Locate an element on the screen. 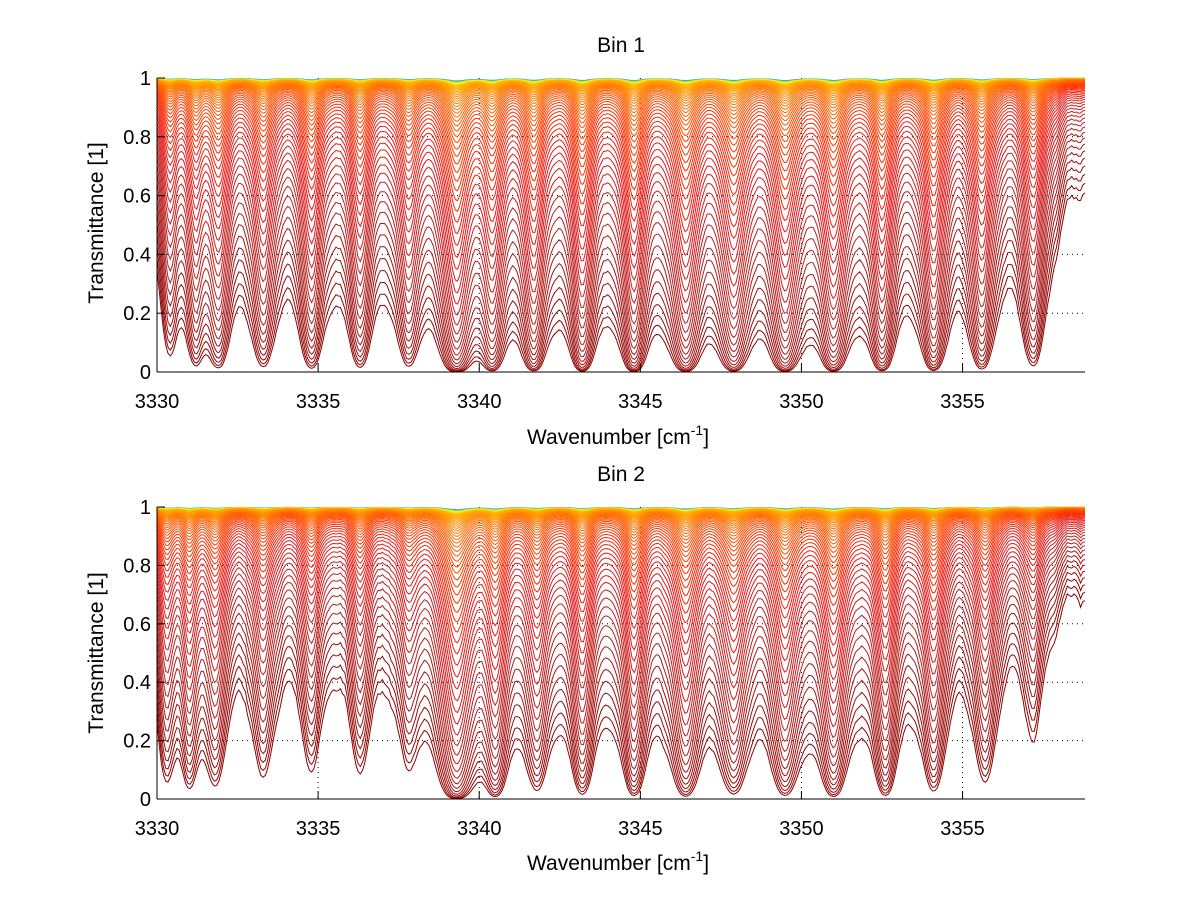 Image resolution: width=1200 pixels, height=901 pixels. x-tick-label: 3335 is located at coordinates (318, 829).